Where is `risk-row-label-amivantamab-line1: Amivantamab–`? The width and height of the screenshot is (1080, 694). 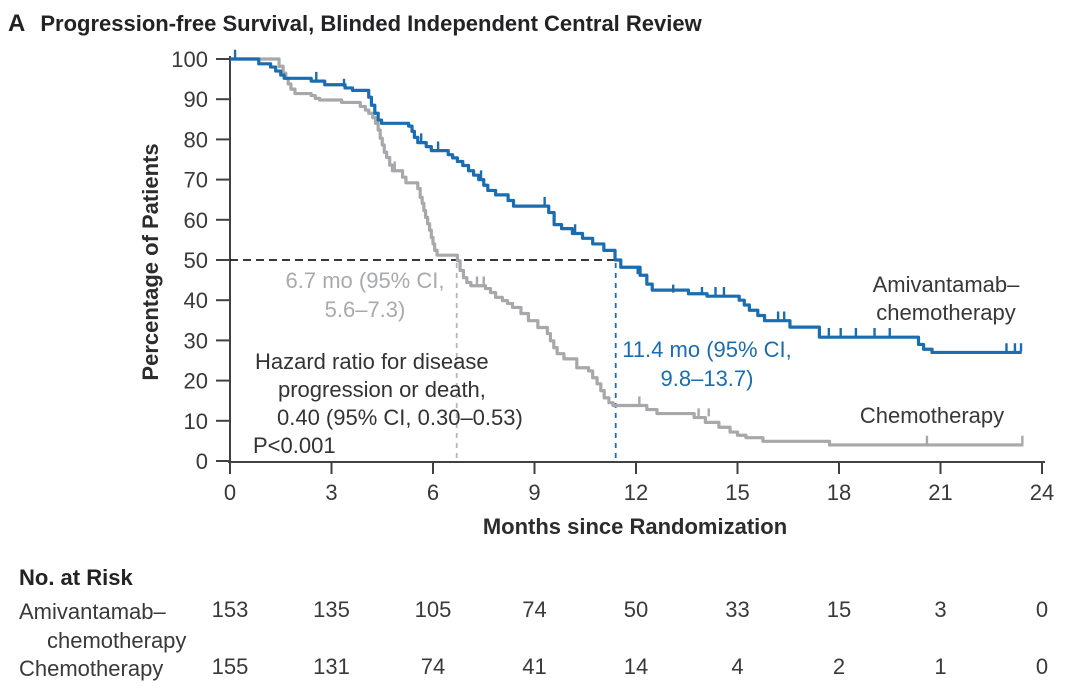 risk-row-label-amivantamab-line1: Amivantamab– is located at coordinates (92, 611).